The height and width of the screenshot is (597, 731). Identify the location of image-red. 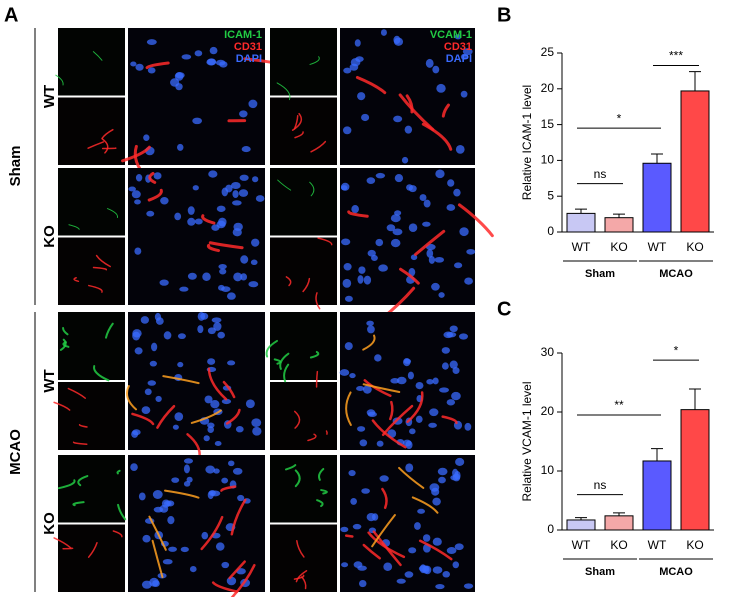
(91, 416).